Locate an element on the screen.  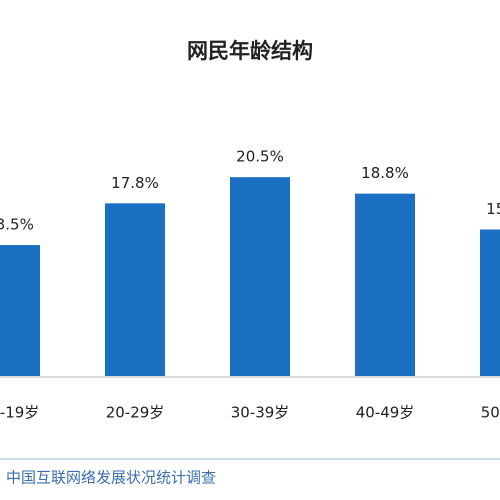
x-tick-label: 40-49岁 is located at coordinates (385, 413).